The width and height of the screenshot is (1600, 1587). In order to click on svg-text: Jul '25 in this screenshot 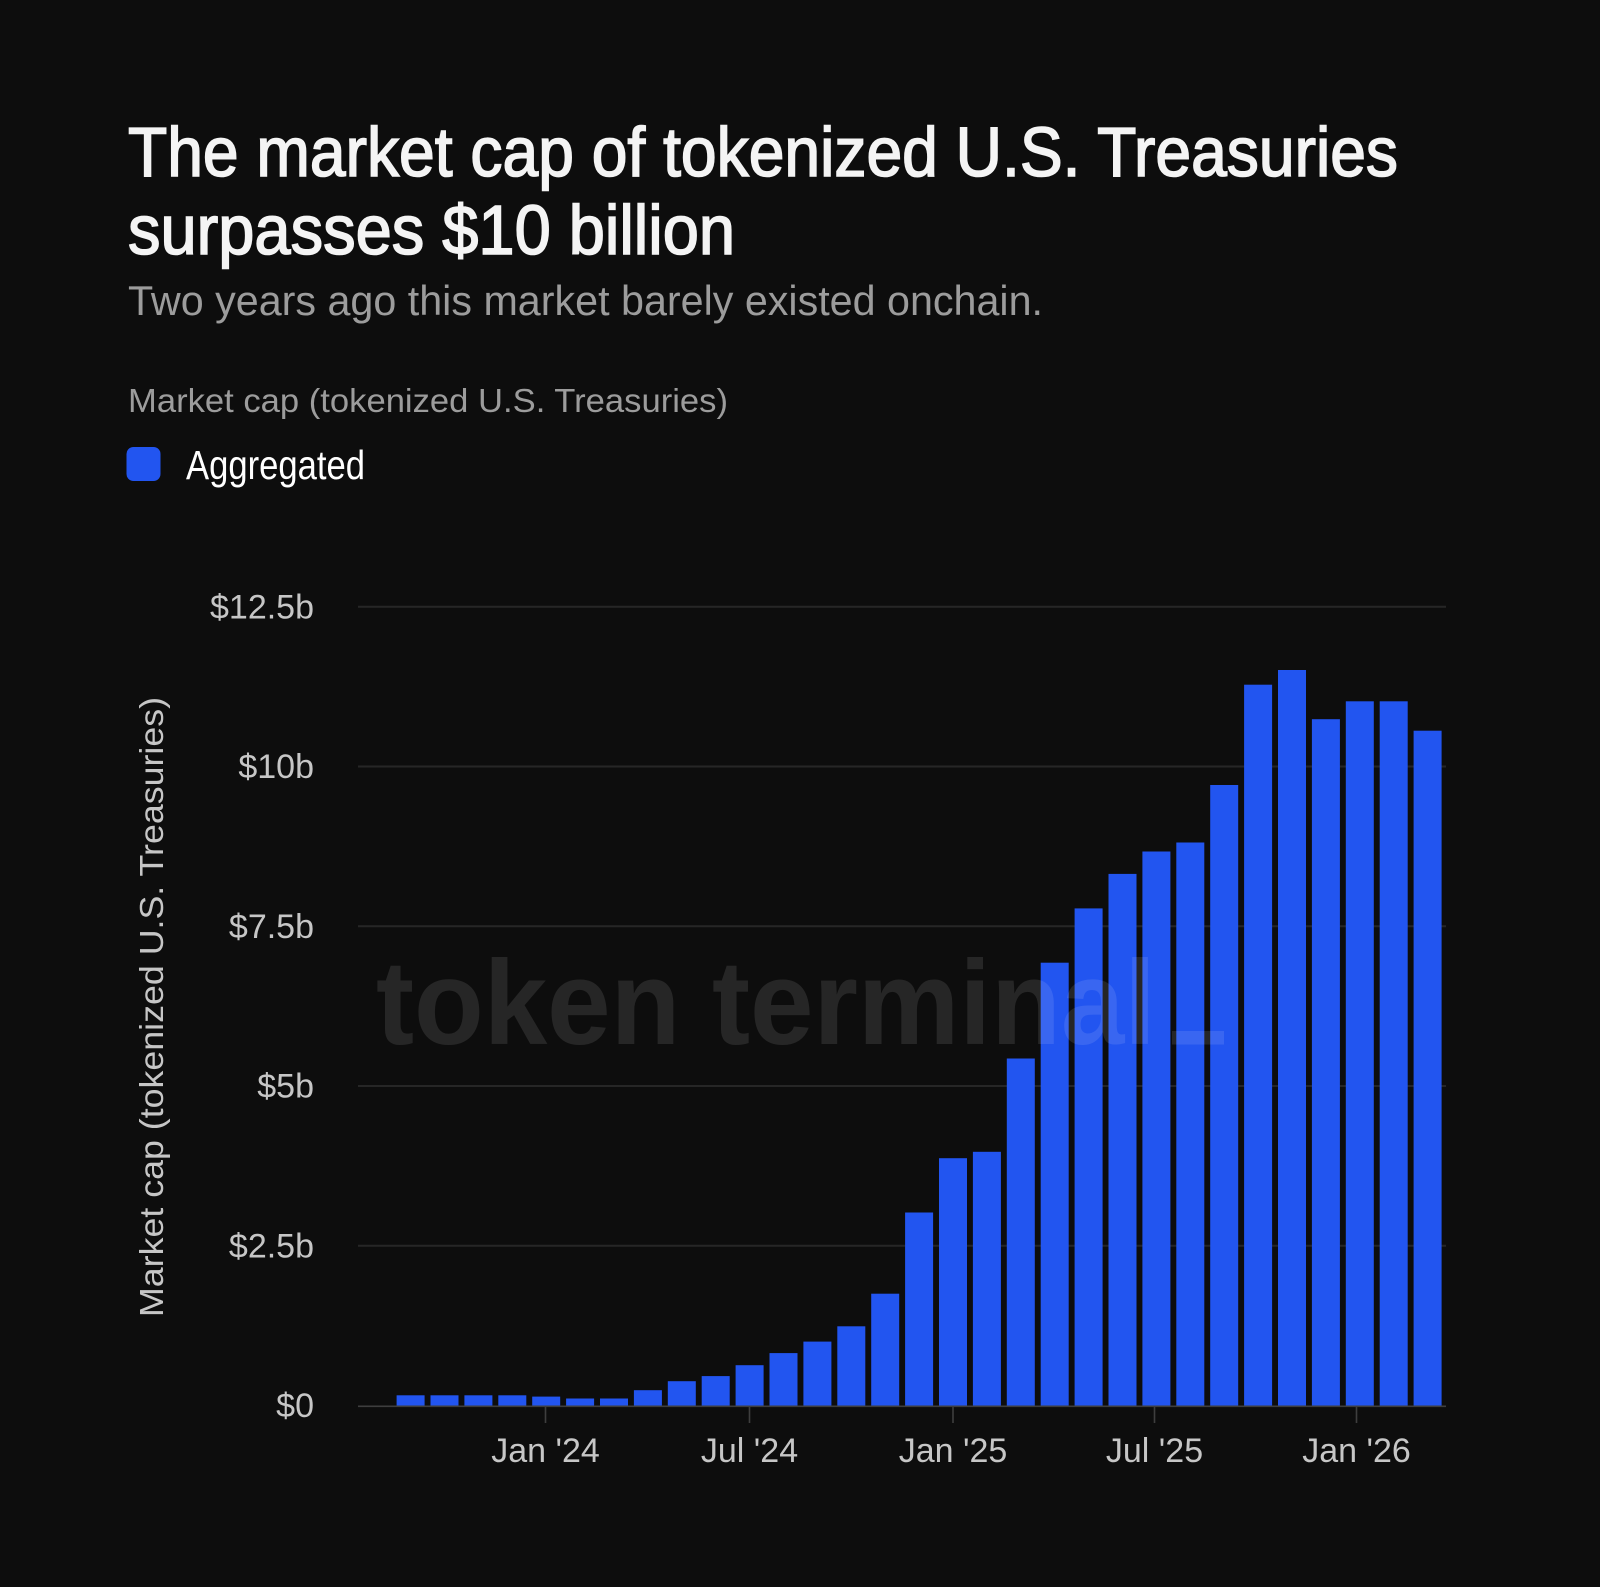, I will do `click(1154, 1451)`.